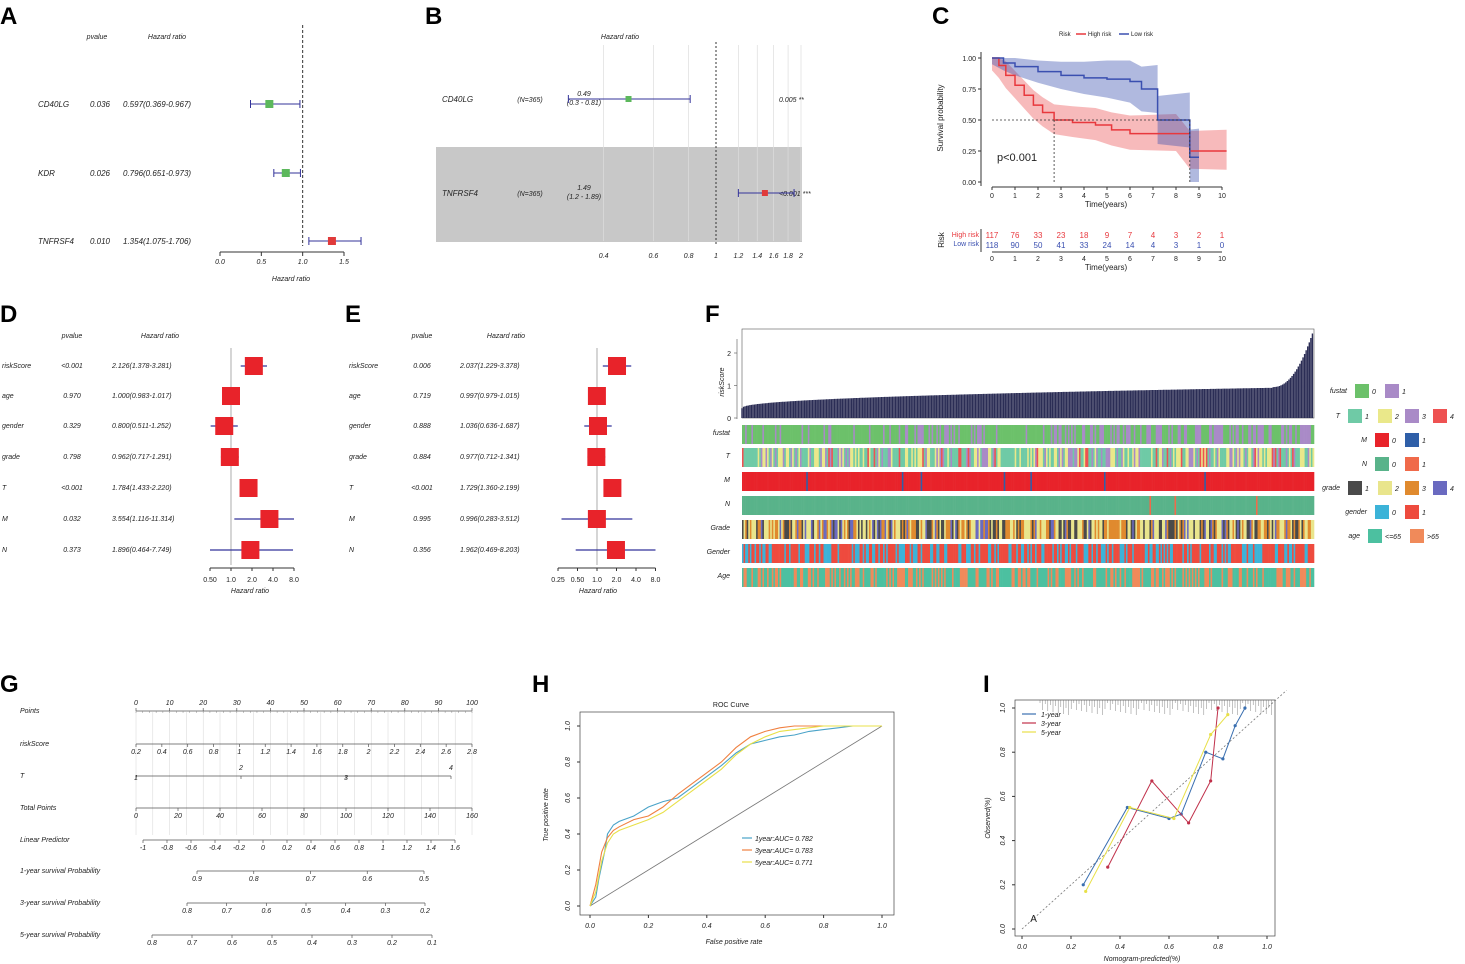 The image size is (1465, 964). What do you see at coordinates (764, 193) in the screenshot?
I see `panel-b-hr-point` at bounding box center [764, 193].